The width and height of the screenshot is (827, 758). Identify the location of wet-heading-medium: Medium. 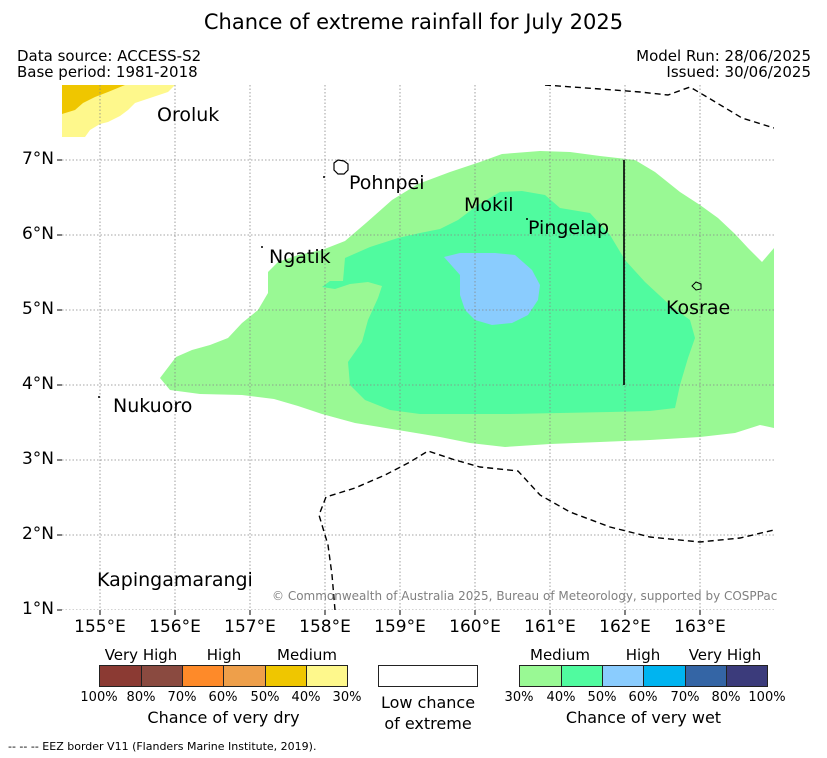
(560, 655).